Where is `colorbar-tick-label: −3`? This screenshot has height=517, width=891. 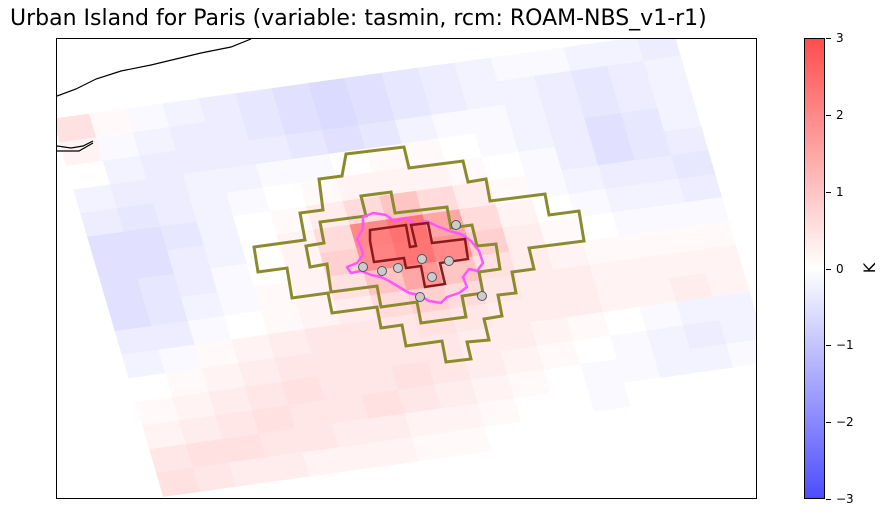 colorbar-tick-label: −3 is located at coordinates (845, 499).